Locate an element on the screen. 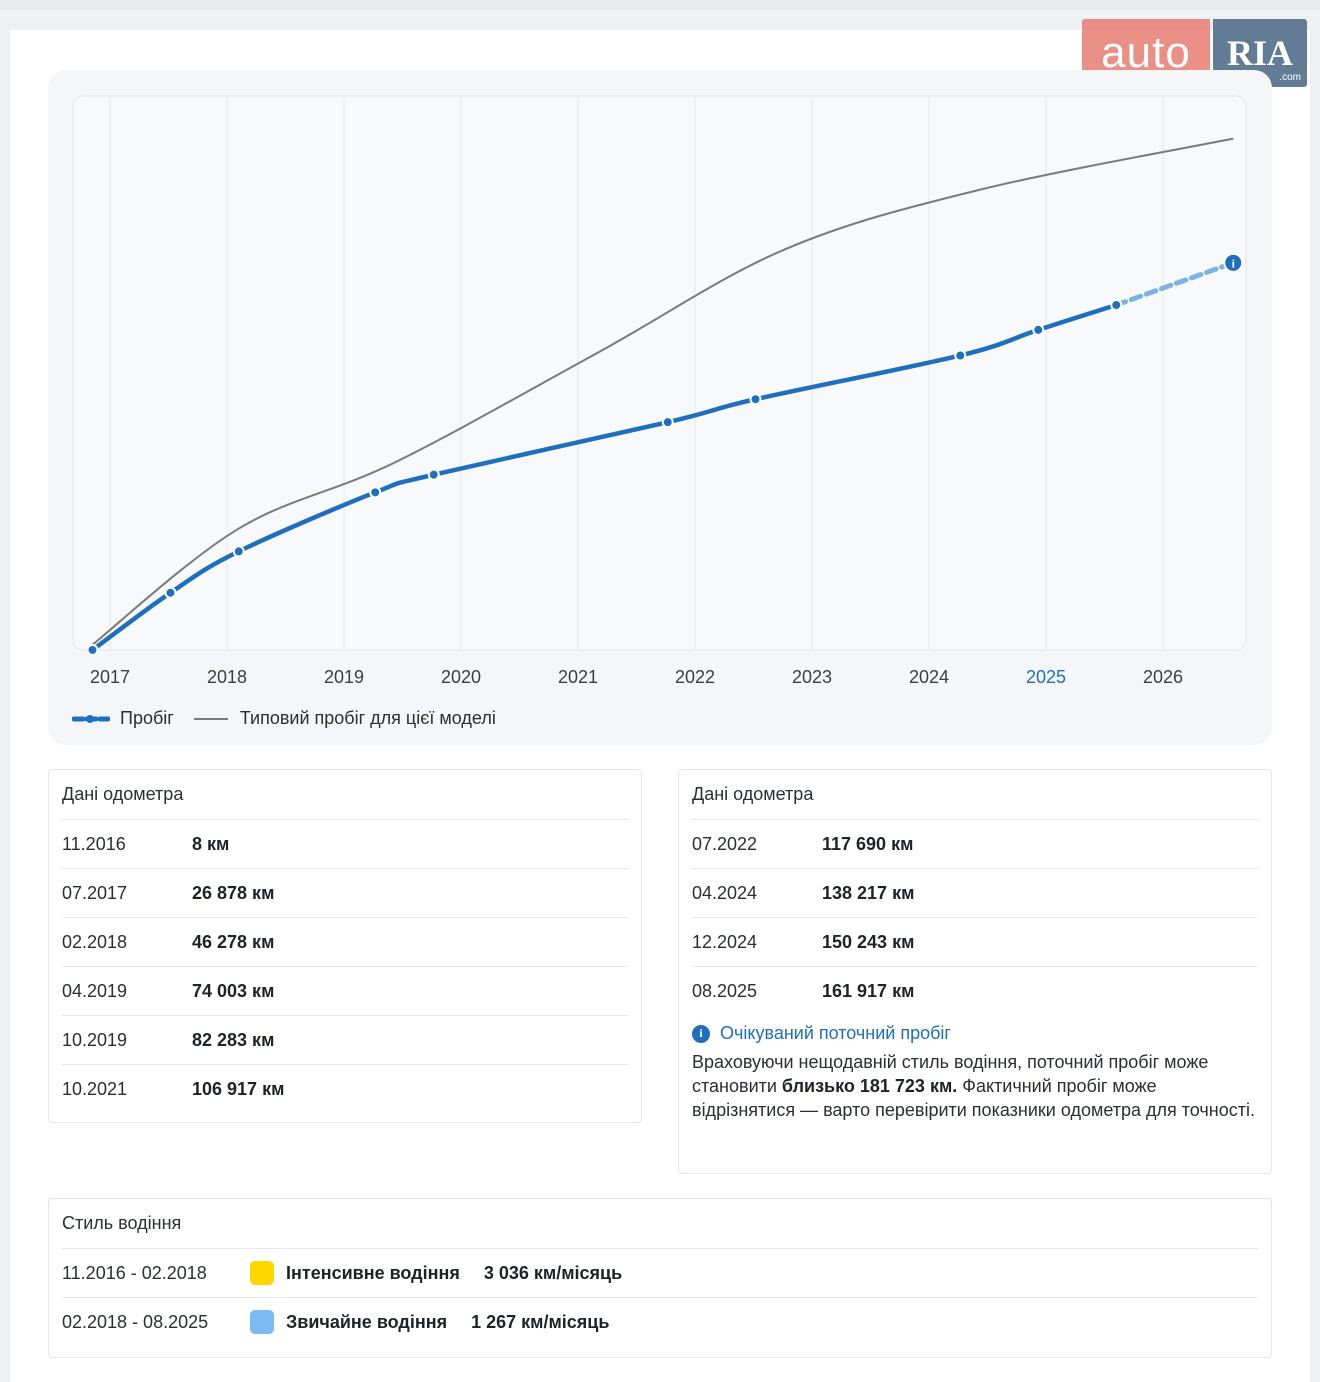 This screenshot has height=1382, width=1320. odometer-value: 26 878 км is located at coordinates (233, 892).